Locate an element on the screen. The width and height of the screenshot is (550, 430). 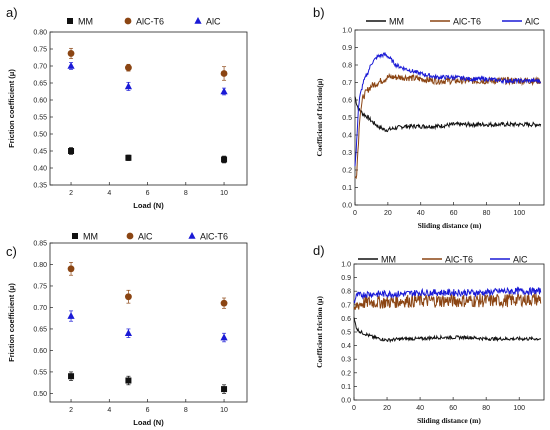
panel-label: b) is located at coordinates (319, 12).